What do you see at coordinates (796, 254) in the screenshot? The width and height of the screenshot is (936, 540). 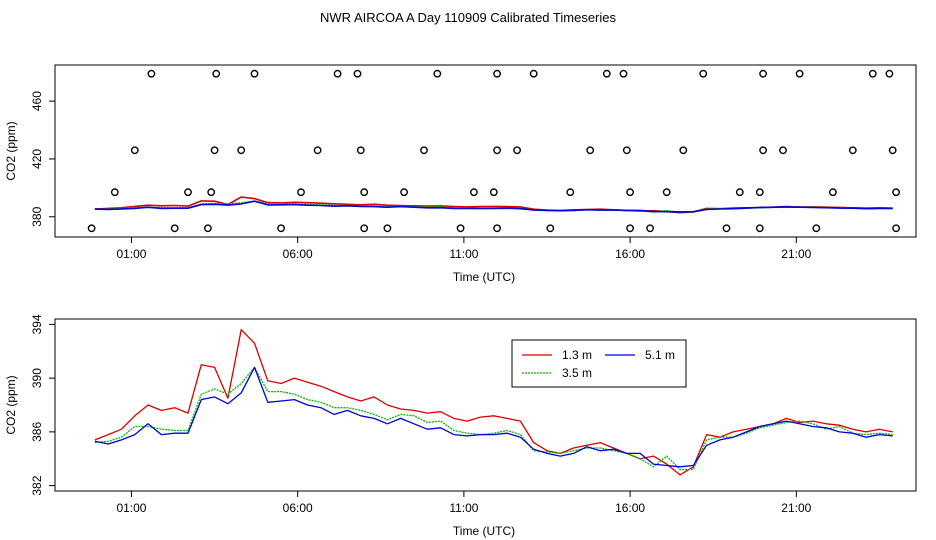 I see `top-xtick-label: 21:00` at bounding box center [796, 254].